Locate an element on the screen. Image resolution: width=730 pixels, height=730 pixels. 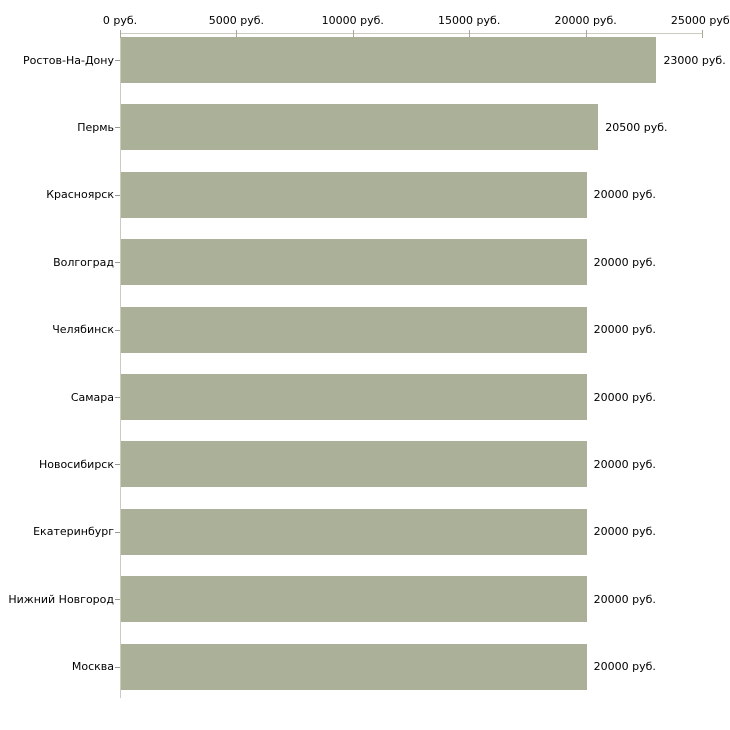
value-label: 23000 руб. is located at coordinates (694, 60).